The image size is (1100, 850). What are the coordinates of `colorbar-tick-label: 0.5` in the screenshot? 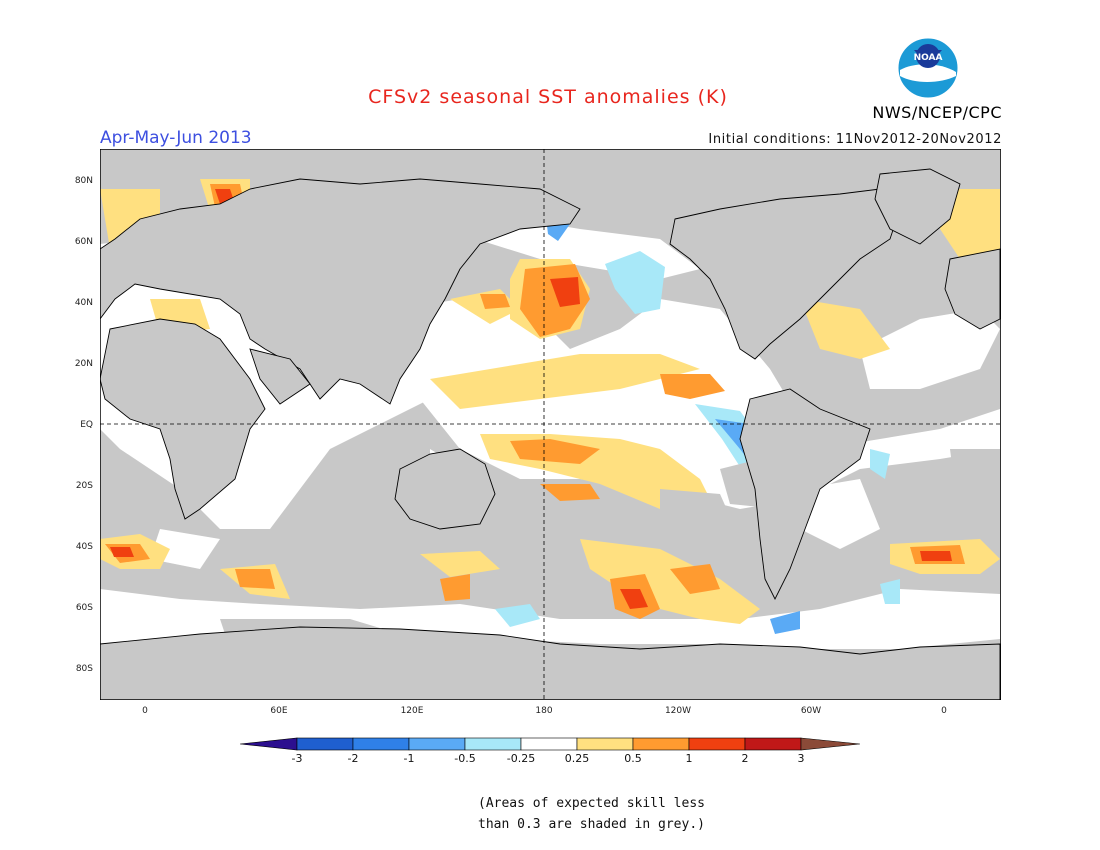 It's located at (633, 758).